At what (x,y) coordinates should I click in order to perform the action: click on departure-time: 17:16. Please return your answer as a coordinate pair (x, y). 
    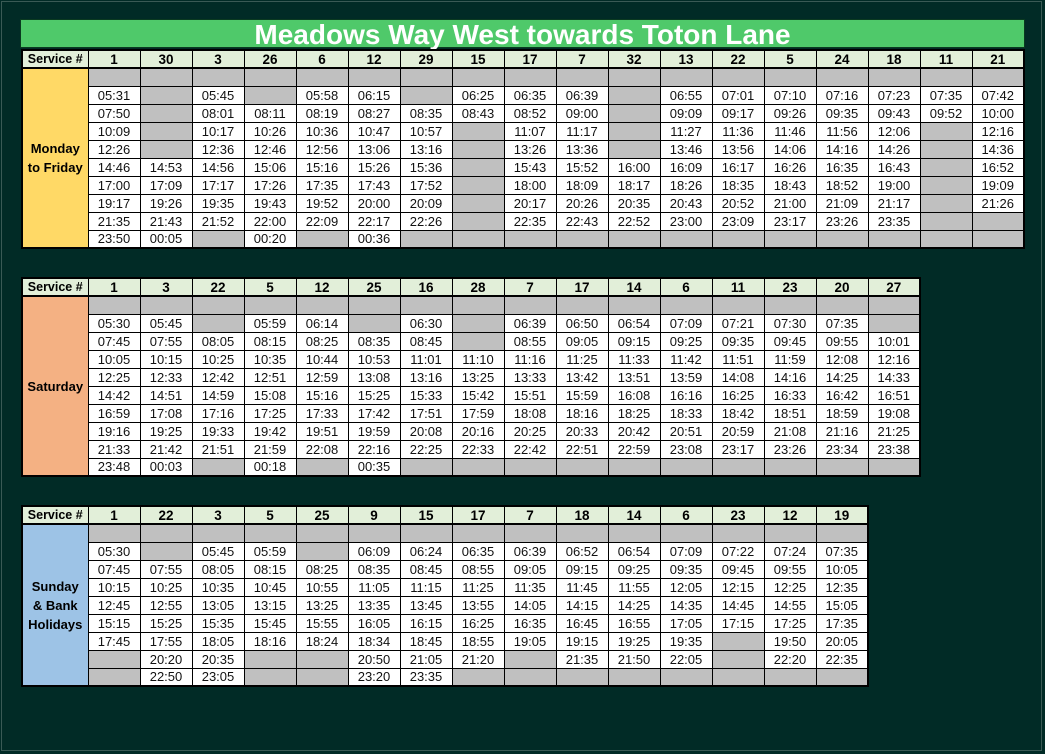
    Looking at the image, I should click on (218, 413).